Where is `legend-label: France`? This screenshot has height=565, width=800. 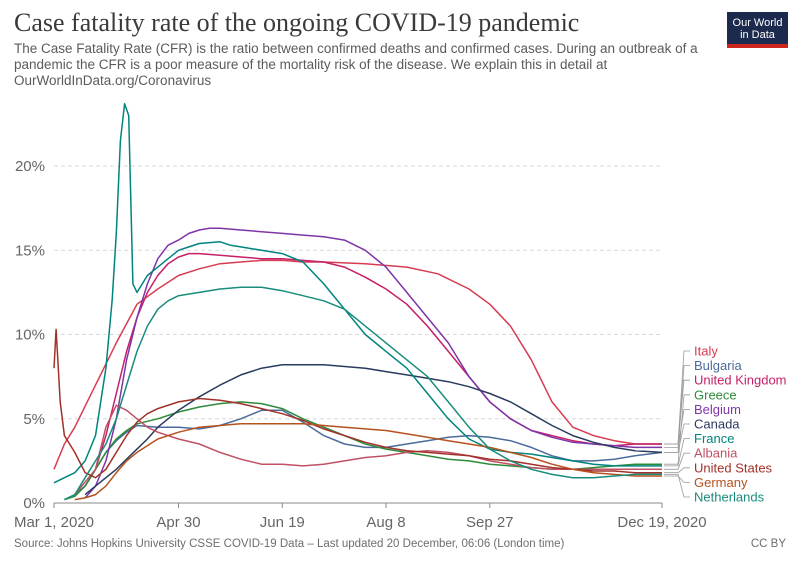 legend-label: France is located at coordinates (714, 438).